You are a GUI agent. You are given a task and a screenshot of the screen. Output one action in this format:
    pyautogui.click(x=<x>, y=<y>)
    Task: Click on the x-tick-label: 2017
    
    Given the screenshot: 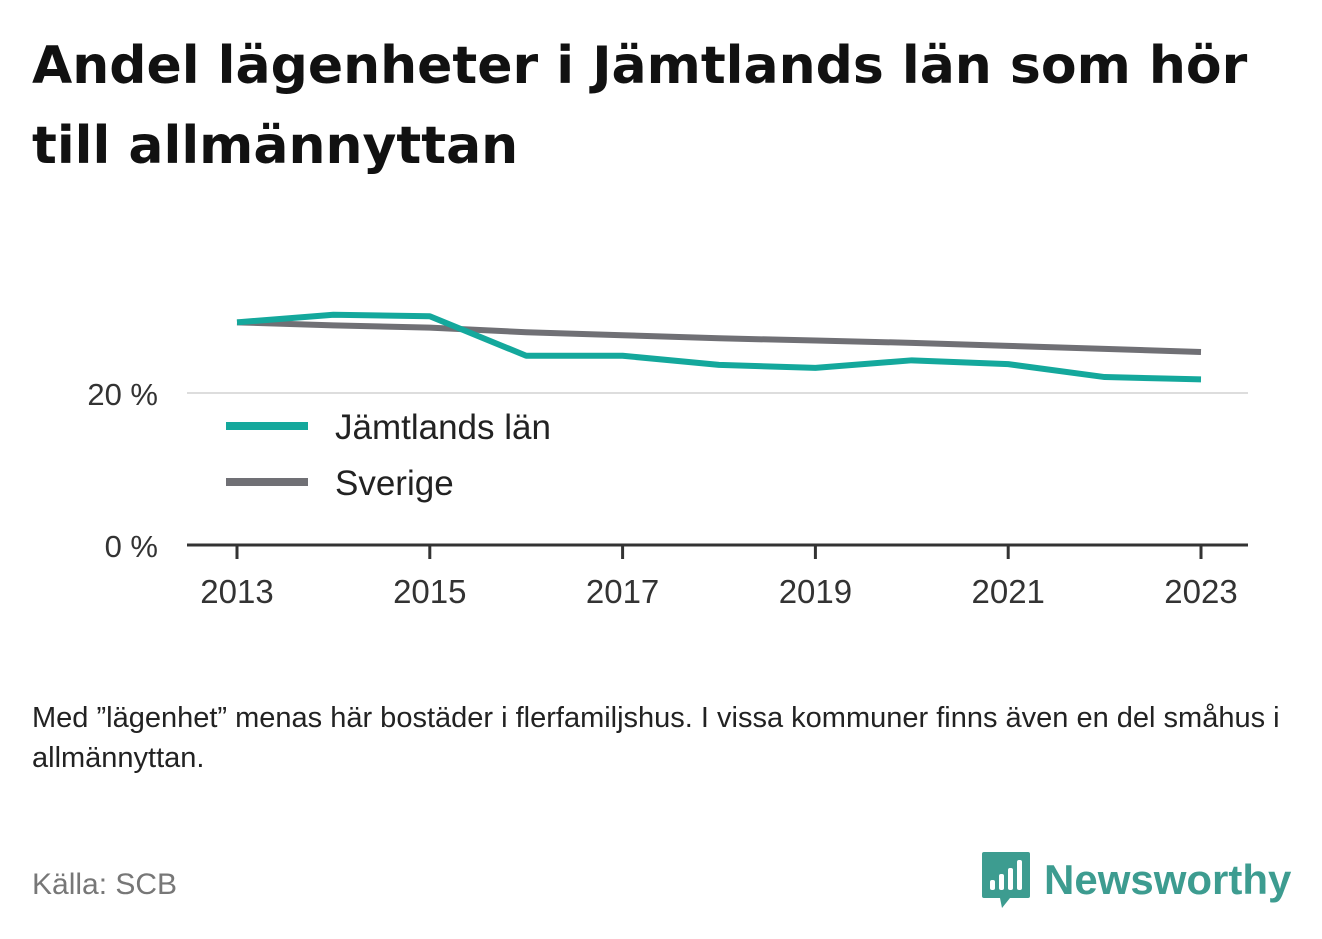 What is the action you would take?
    pyautogui.click(x=622, y=591)
    